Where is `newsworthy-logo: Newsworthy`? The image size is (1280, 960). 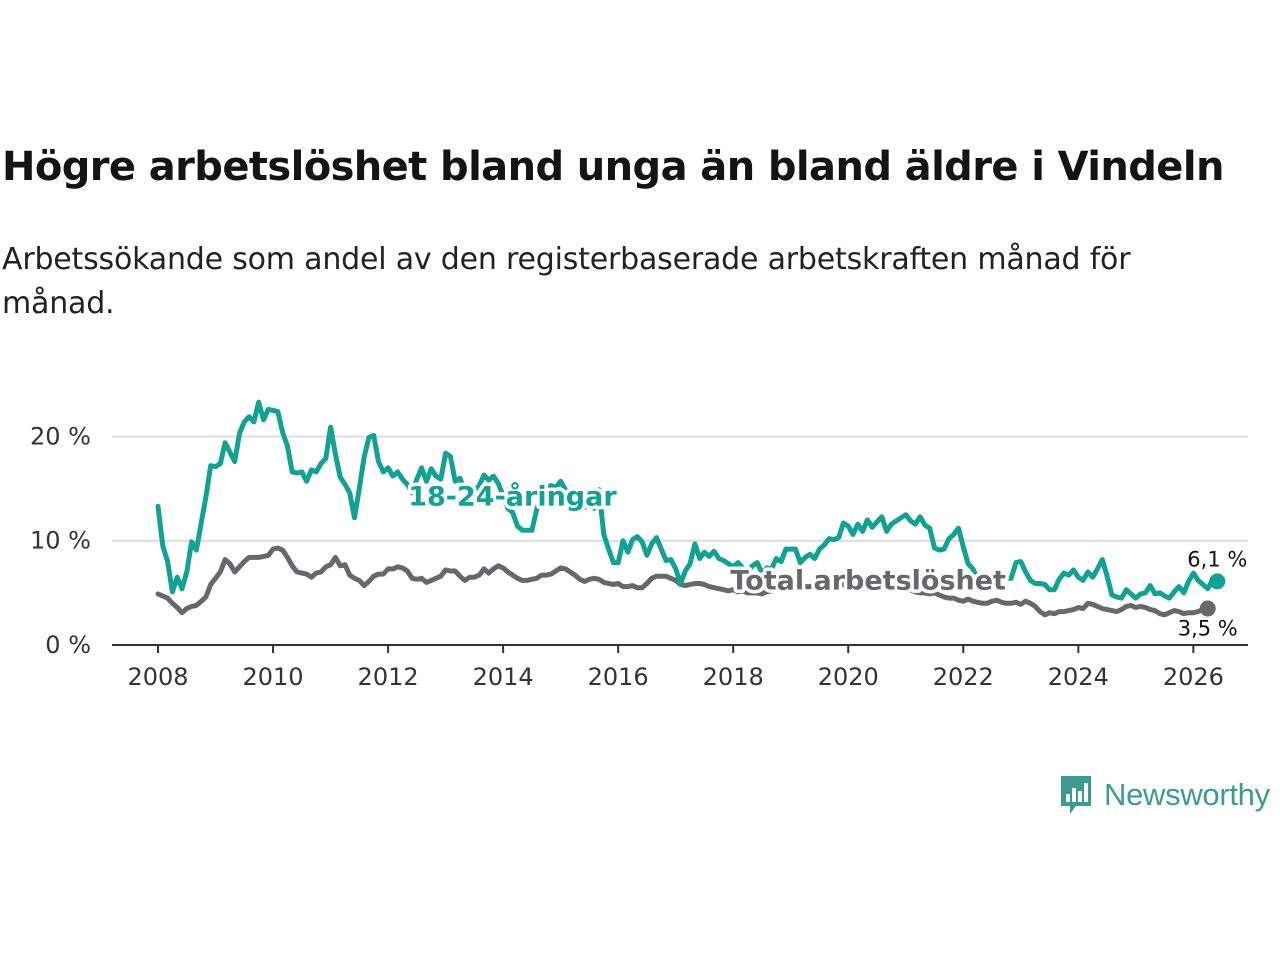 newsworthy-logo: Newsworthy is located at coordinates (1169, 795).